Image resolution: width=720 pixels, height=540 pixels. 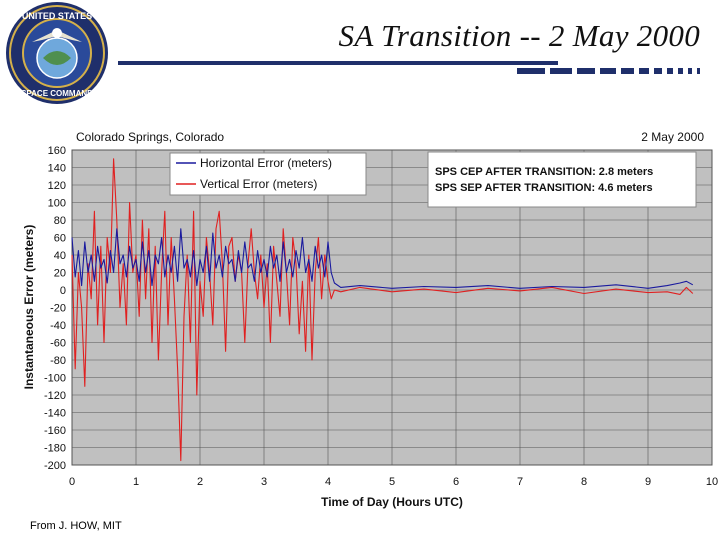 I want to click on y-tick-label: 160, so click(x=57, y=151).